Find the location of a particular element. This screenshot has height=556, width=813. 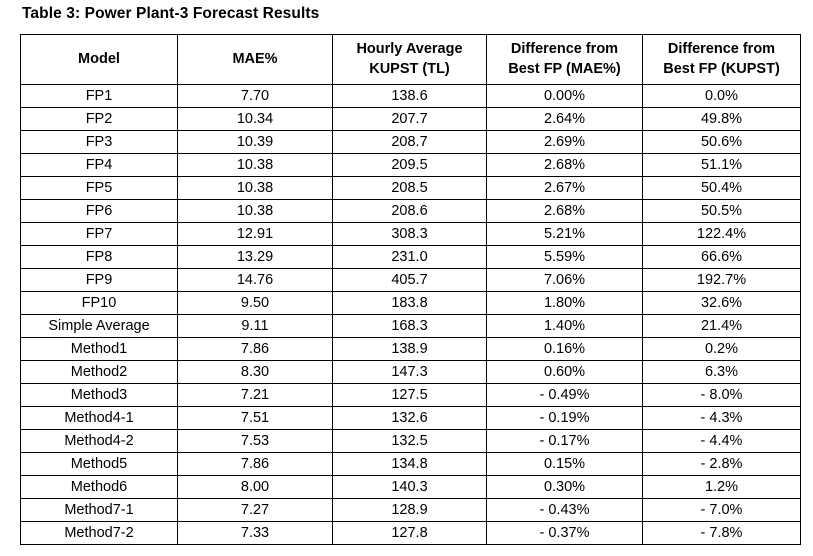

cell-diff-kupst: 0.2% is located at coordinates (721, 349).